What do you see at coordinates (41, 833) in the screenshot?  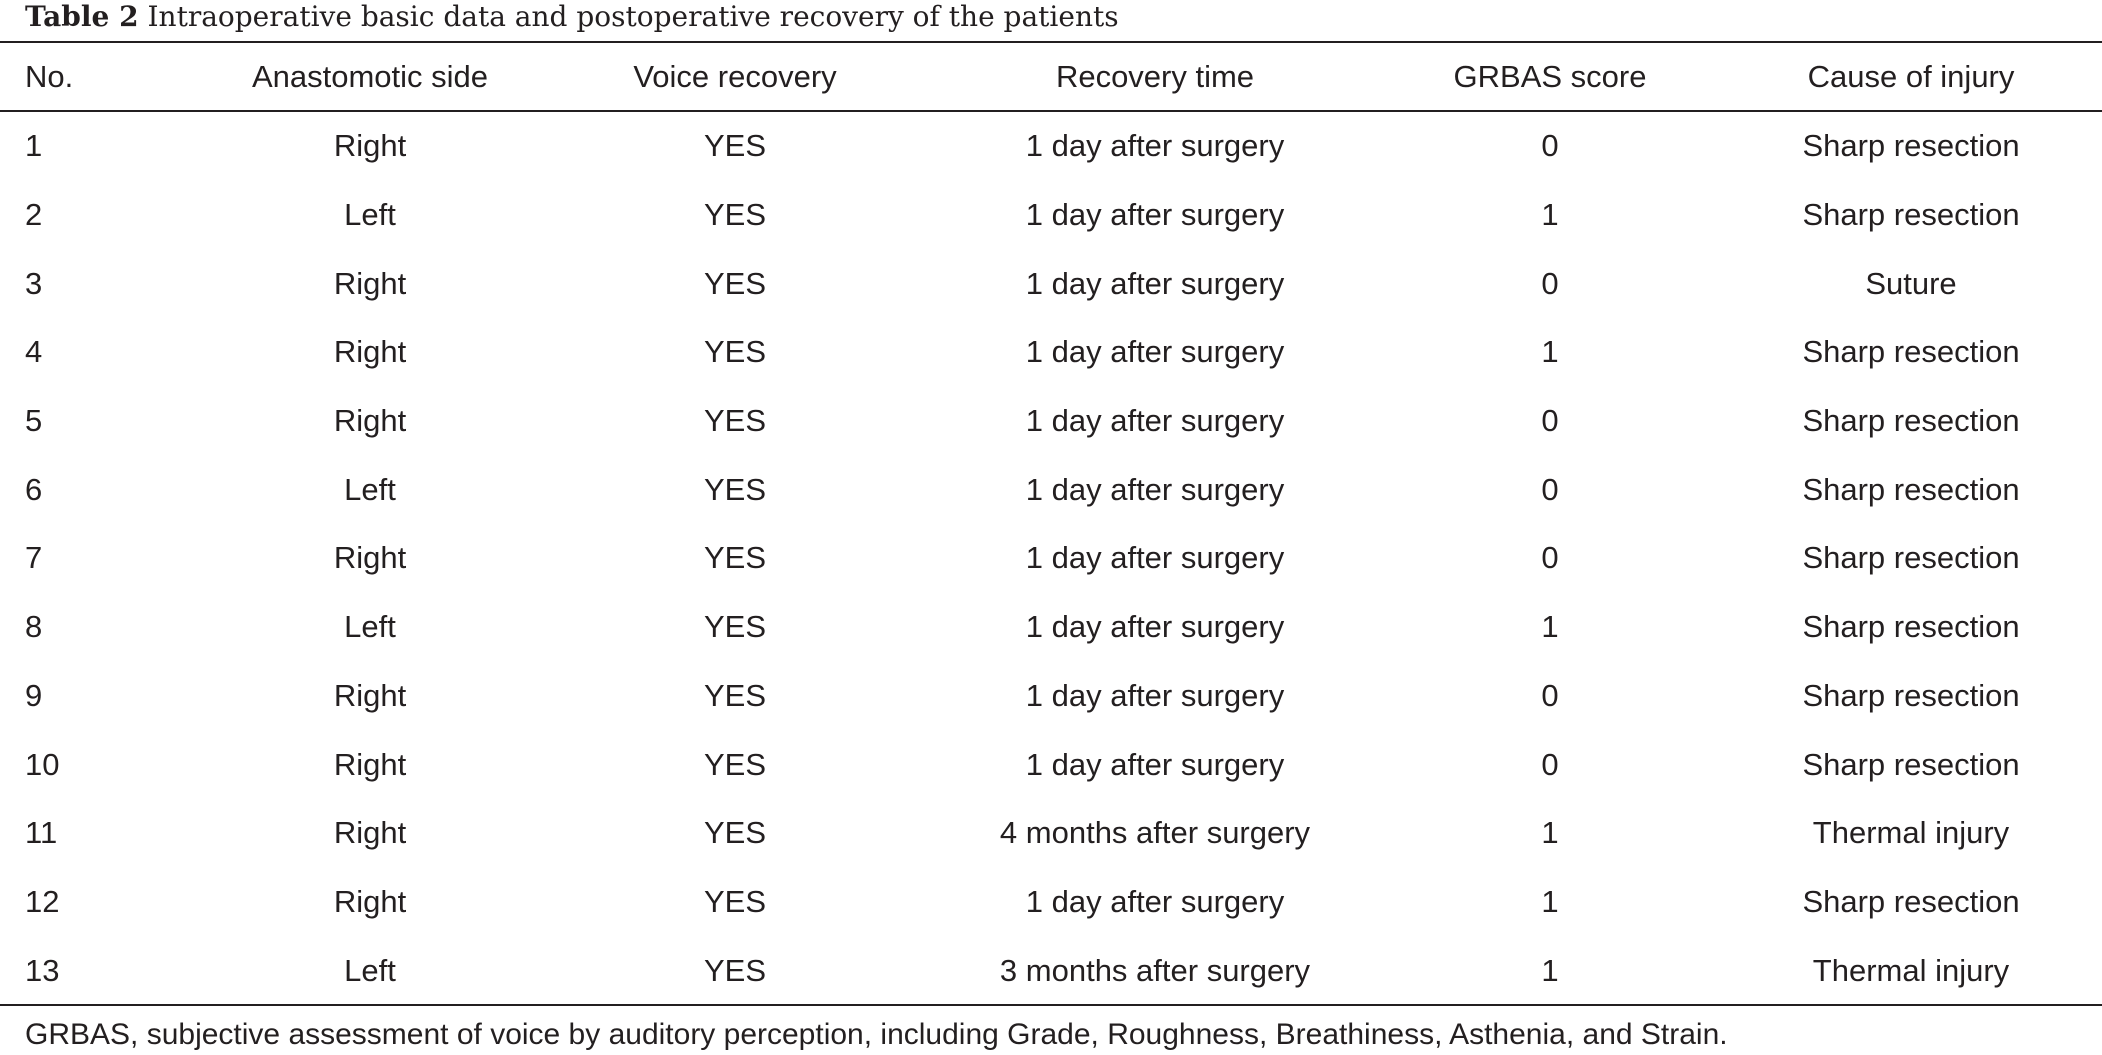 I see `cell-no: 11` at bounding box center [41, 833].